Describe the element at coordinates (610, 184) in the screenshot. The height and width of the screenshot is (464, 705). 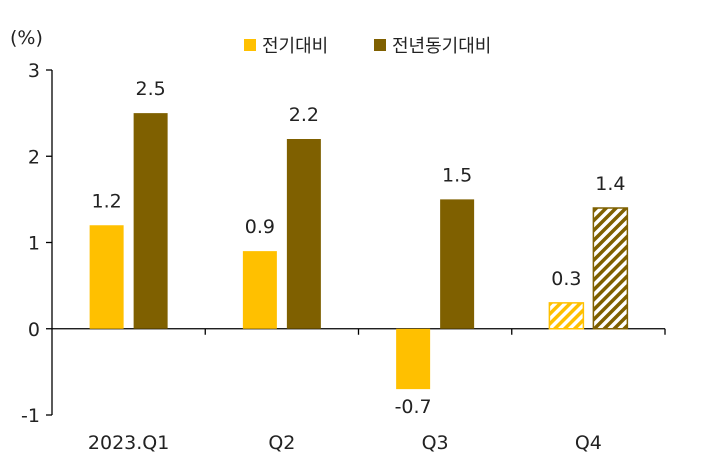
I see `data-label: 1.4` at that location.